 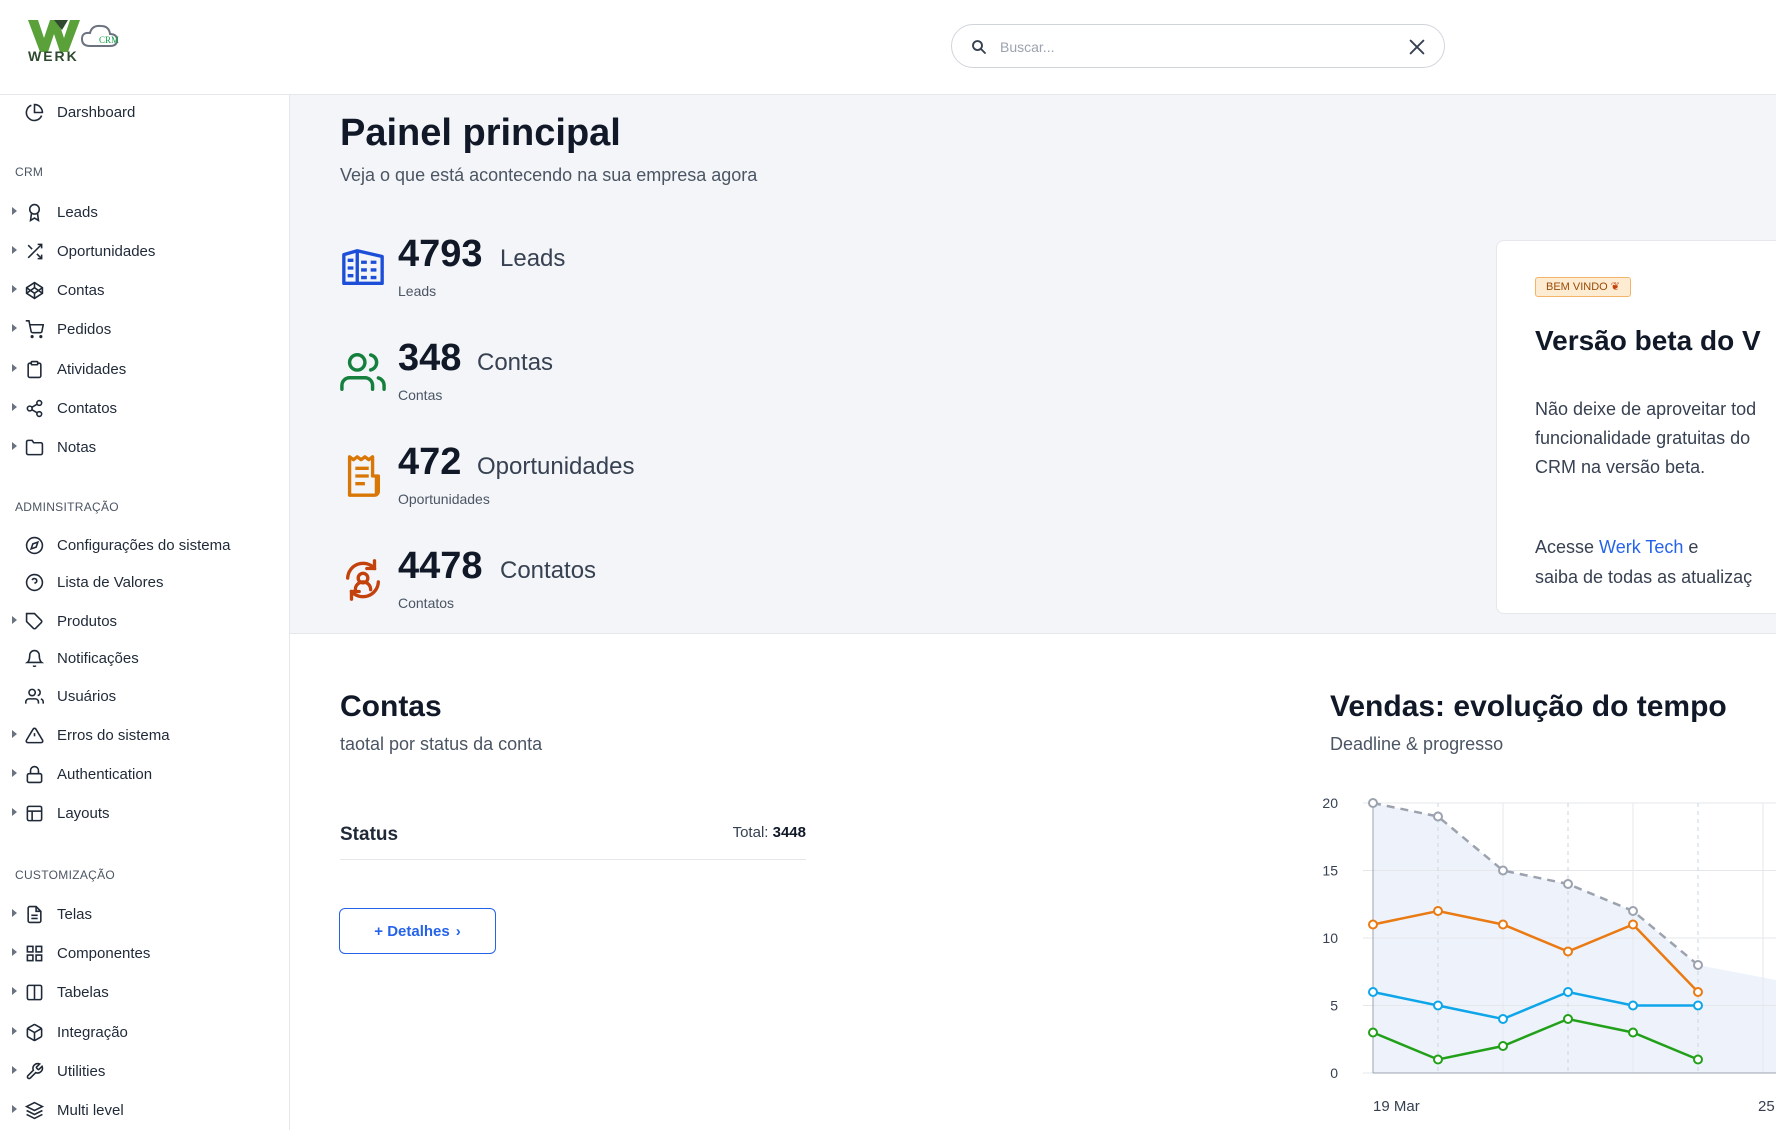 What do you see at coordinates (1567, 547) in the screenshot?
I see `card-text-pre: Acesse` at bounding box center [1567, 547].